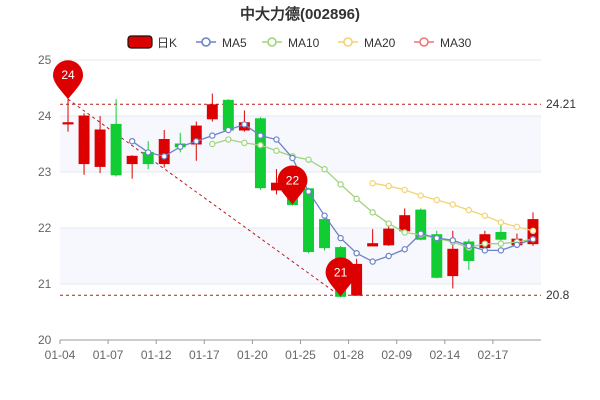  Describe the element at coordinates (108, 355) in the screenshot. I see `x-tick-label: 01-07` at that location.